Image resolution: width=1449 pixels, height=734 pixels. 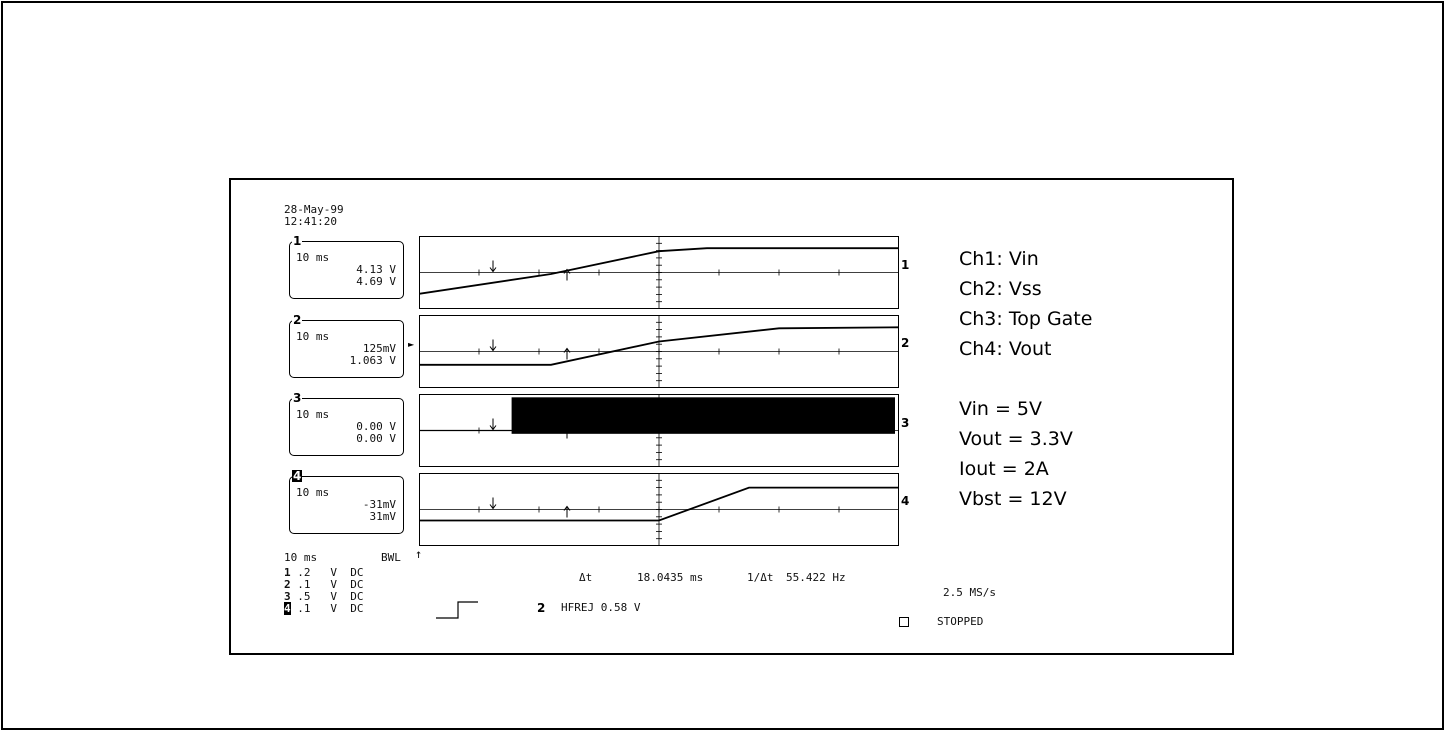 I want to click on bwl-indicator: BWL, so click(x=391, y=557).